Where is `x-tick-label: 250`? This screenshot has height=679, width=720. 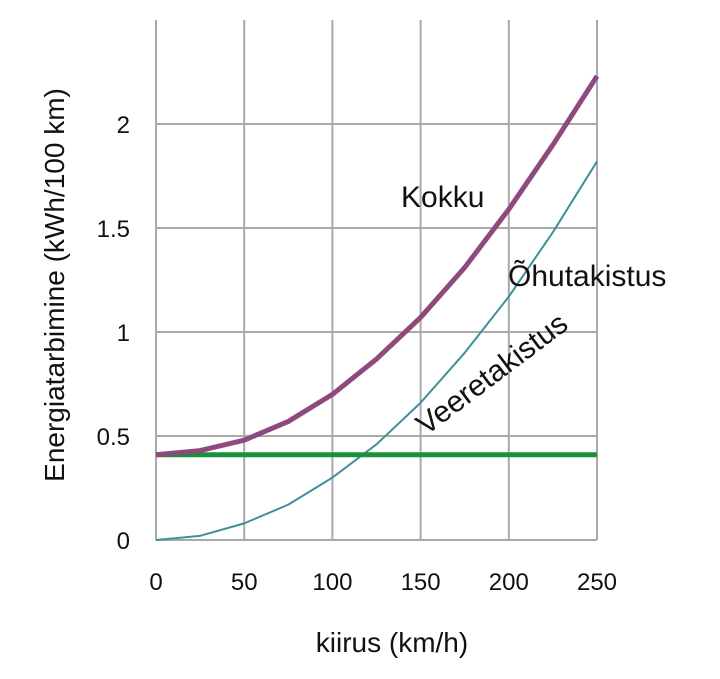
x-tick-label: 250 is located at coordinates (597, 582).